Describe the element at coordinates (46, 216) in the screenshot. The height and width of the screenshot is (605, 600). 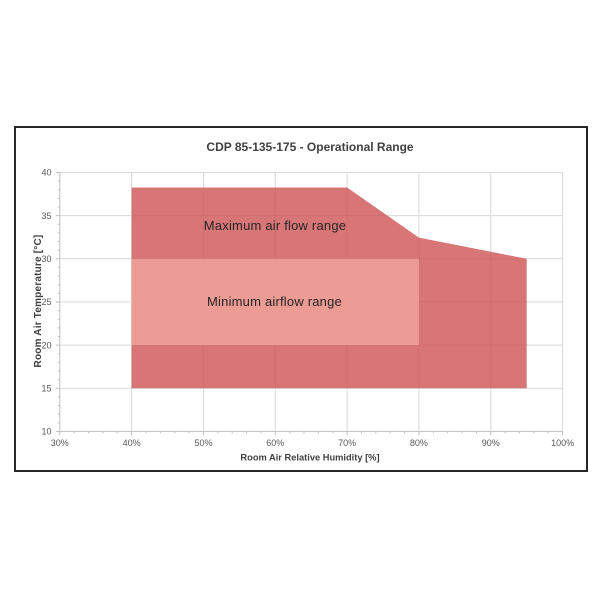
I see `svg-text: 35` at that location.